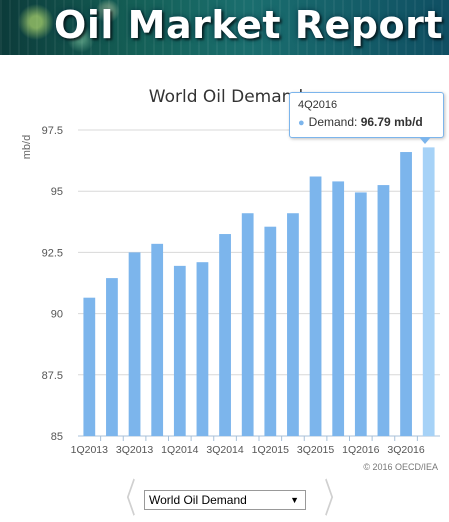 The height and width of the screenshot is (522, 449). What do you see at coordinates (90, 450) in the screenshot?
I see `x-tick-label: 1Q2013` at bounding box center [90, 450].